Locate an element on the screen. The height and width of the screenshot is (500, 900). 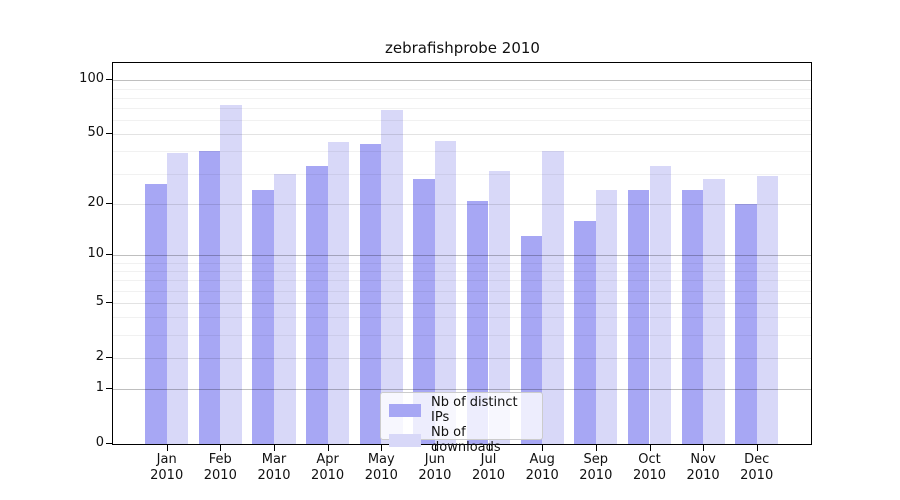
legend-row-distinct-ips: Nb of distinct IPs is located at coordinates (461, 410).